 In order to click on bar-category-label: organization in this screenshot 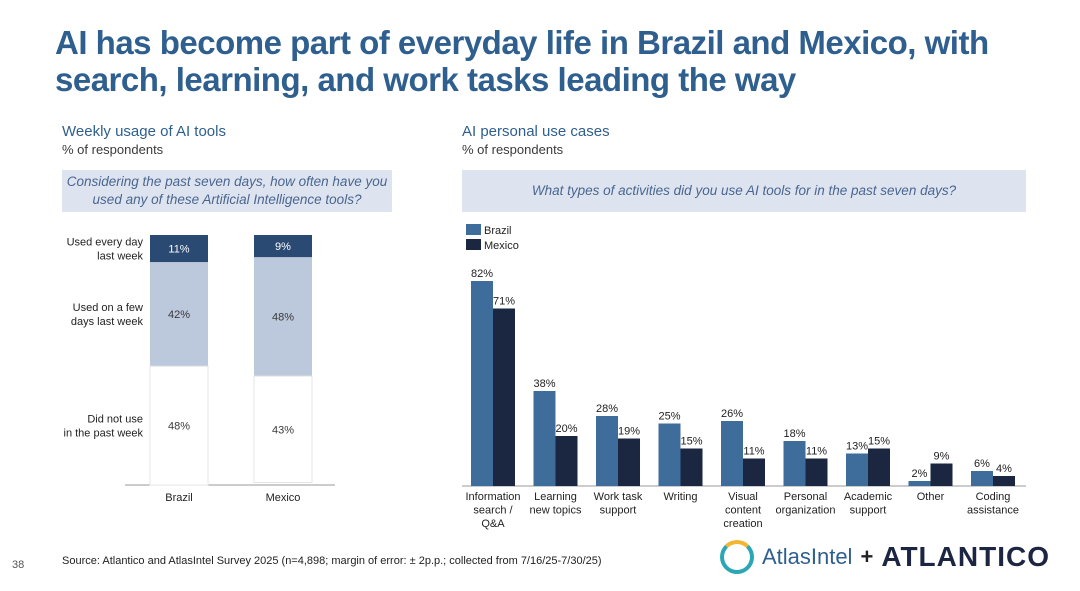, I will do `click(806, 511)`.